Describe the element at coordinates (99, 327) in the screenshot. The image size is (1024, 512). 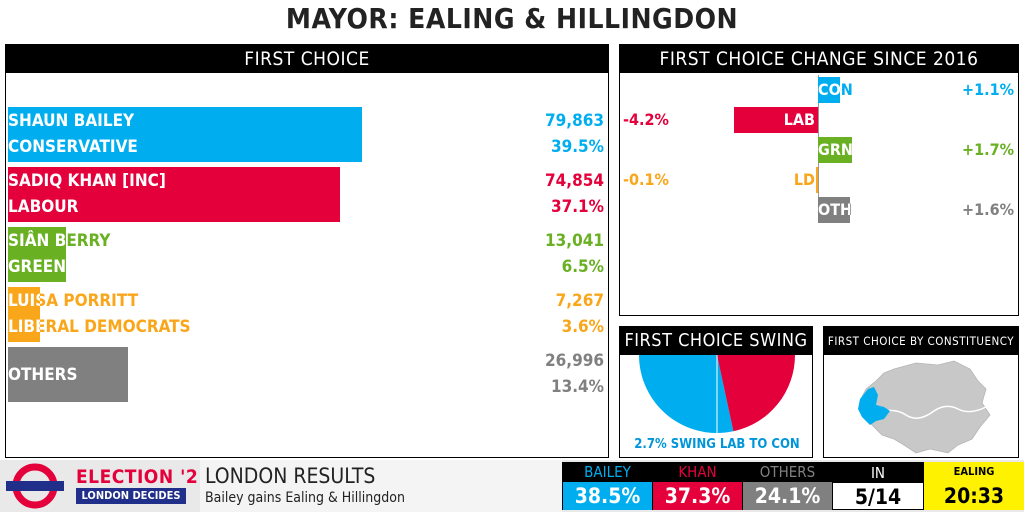
I see `candidate-party: LIBERAL DEMOCRATS` at that location.